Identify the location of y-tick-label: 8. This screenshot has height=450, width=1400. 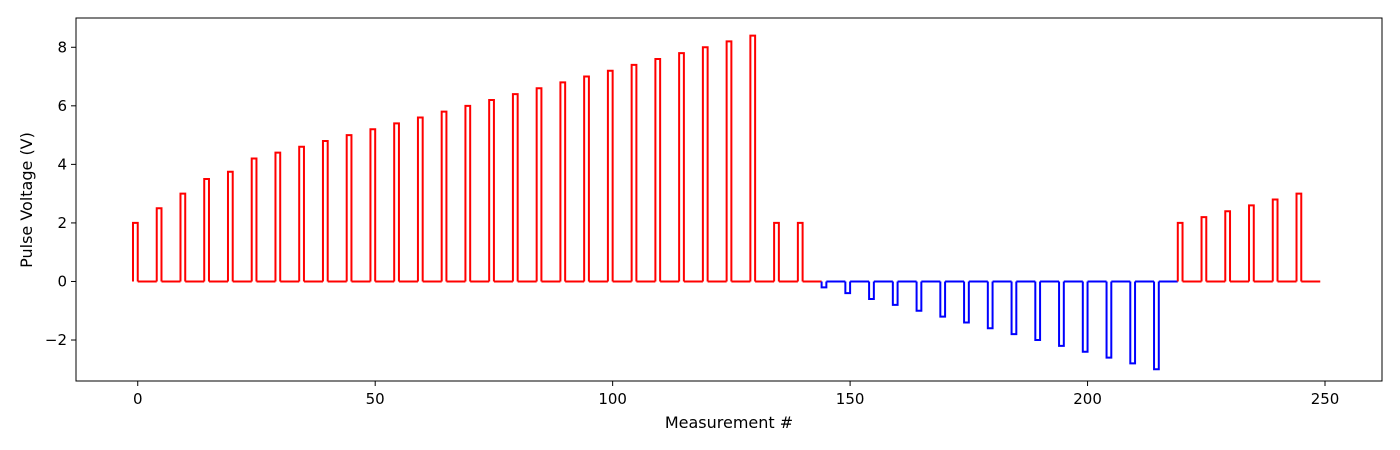
(62, 47).